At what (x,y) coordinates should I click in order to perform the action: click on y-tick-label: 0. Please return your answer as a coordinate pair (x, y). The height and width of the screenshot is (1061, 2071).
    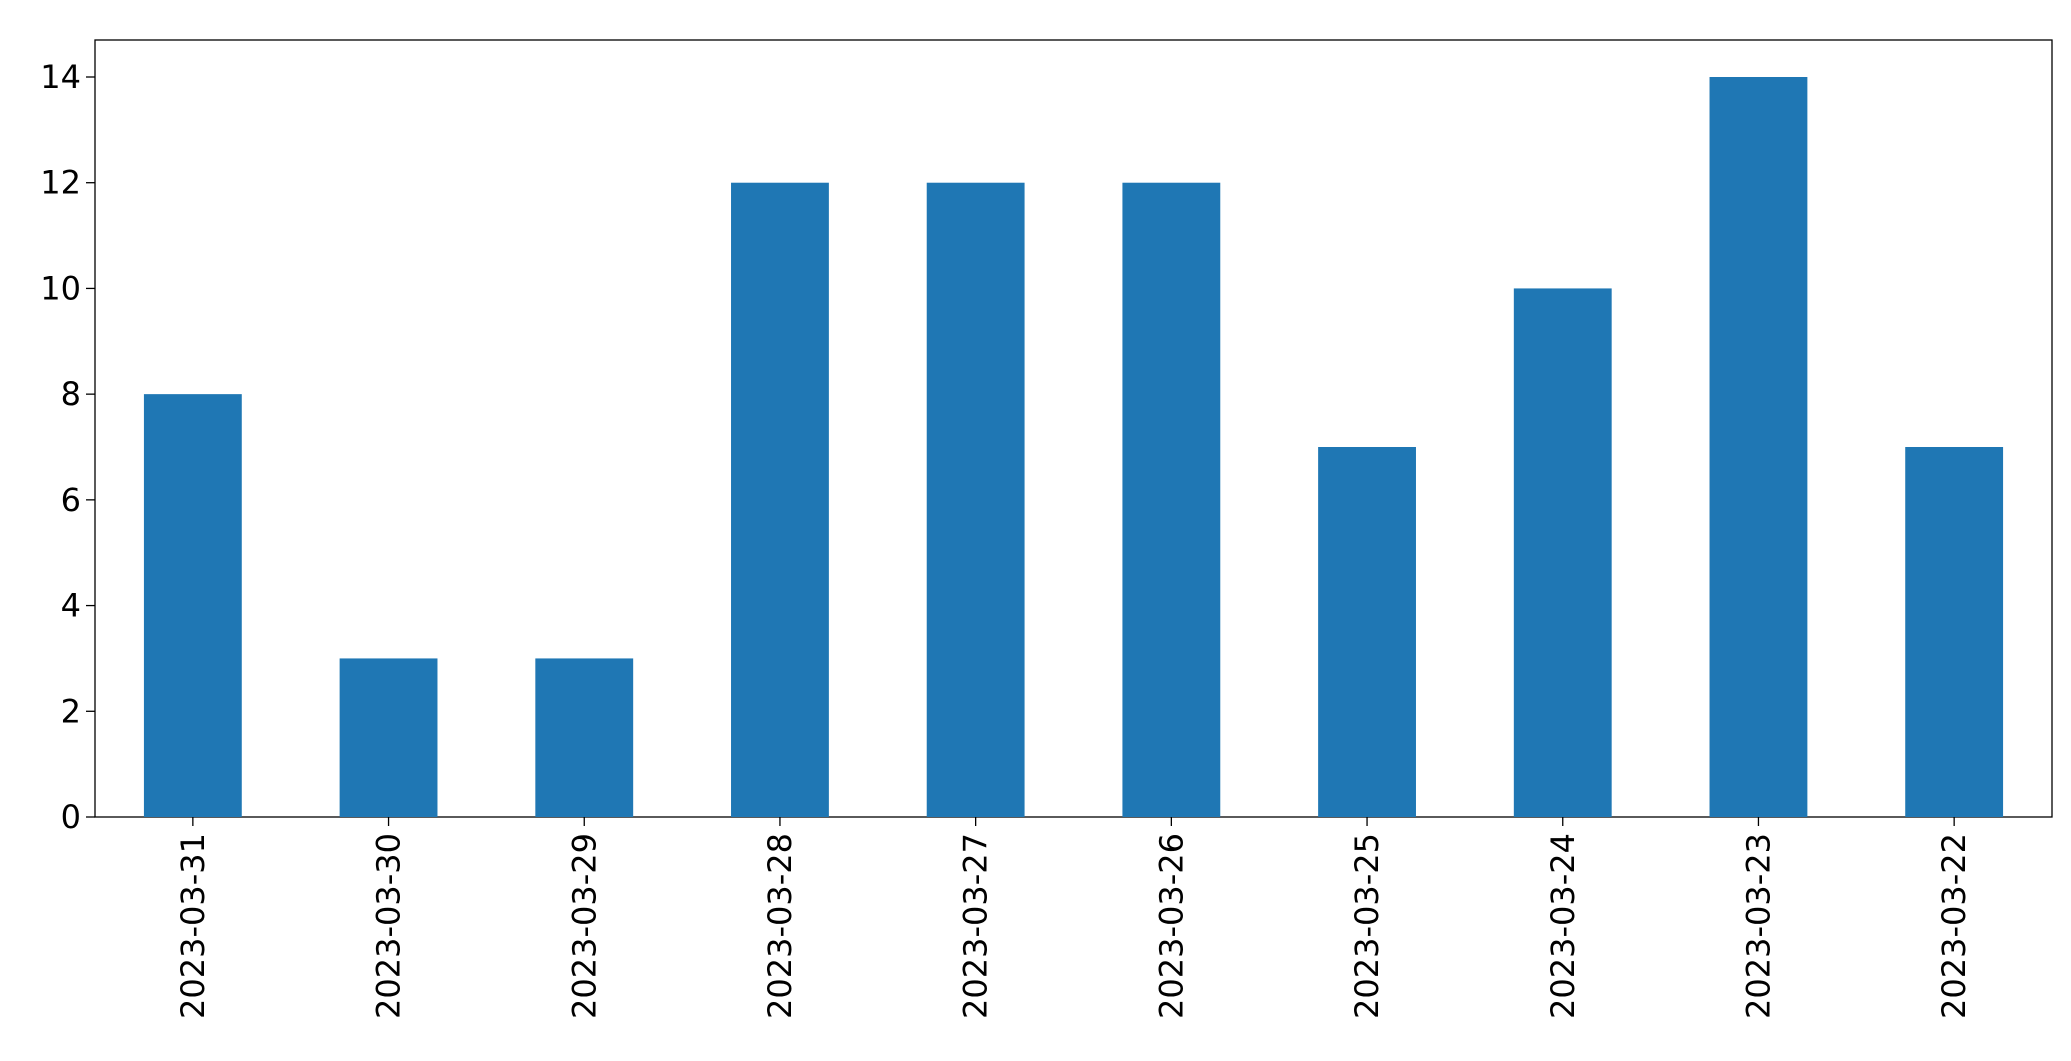
    Looking at the image, I should click on (71, 817).